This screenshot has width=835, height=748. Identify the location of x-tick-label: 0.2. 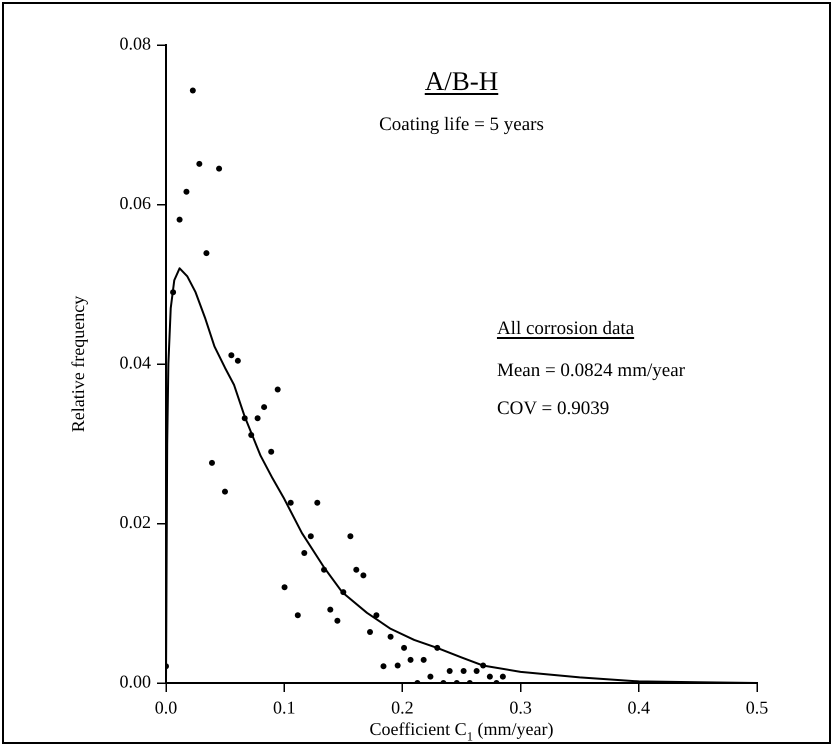
(402, 708).